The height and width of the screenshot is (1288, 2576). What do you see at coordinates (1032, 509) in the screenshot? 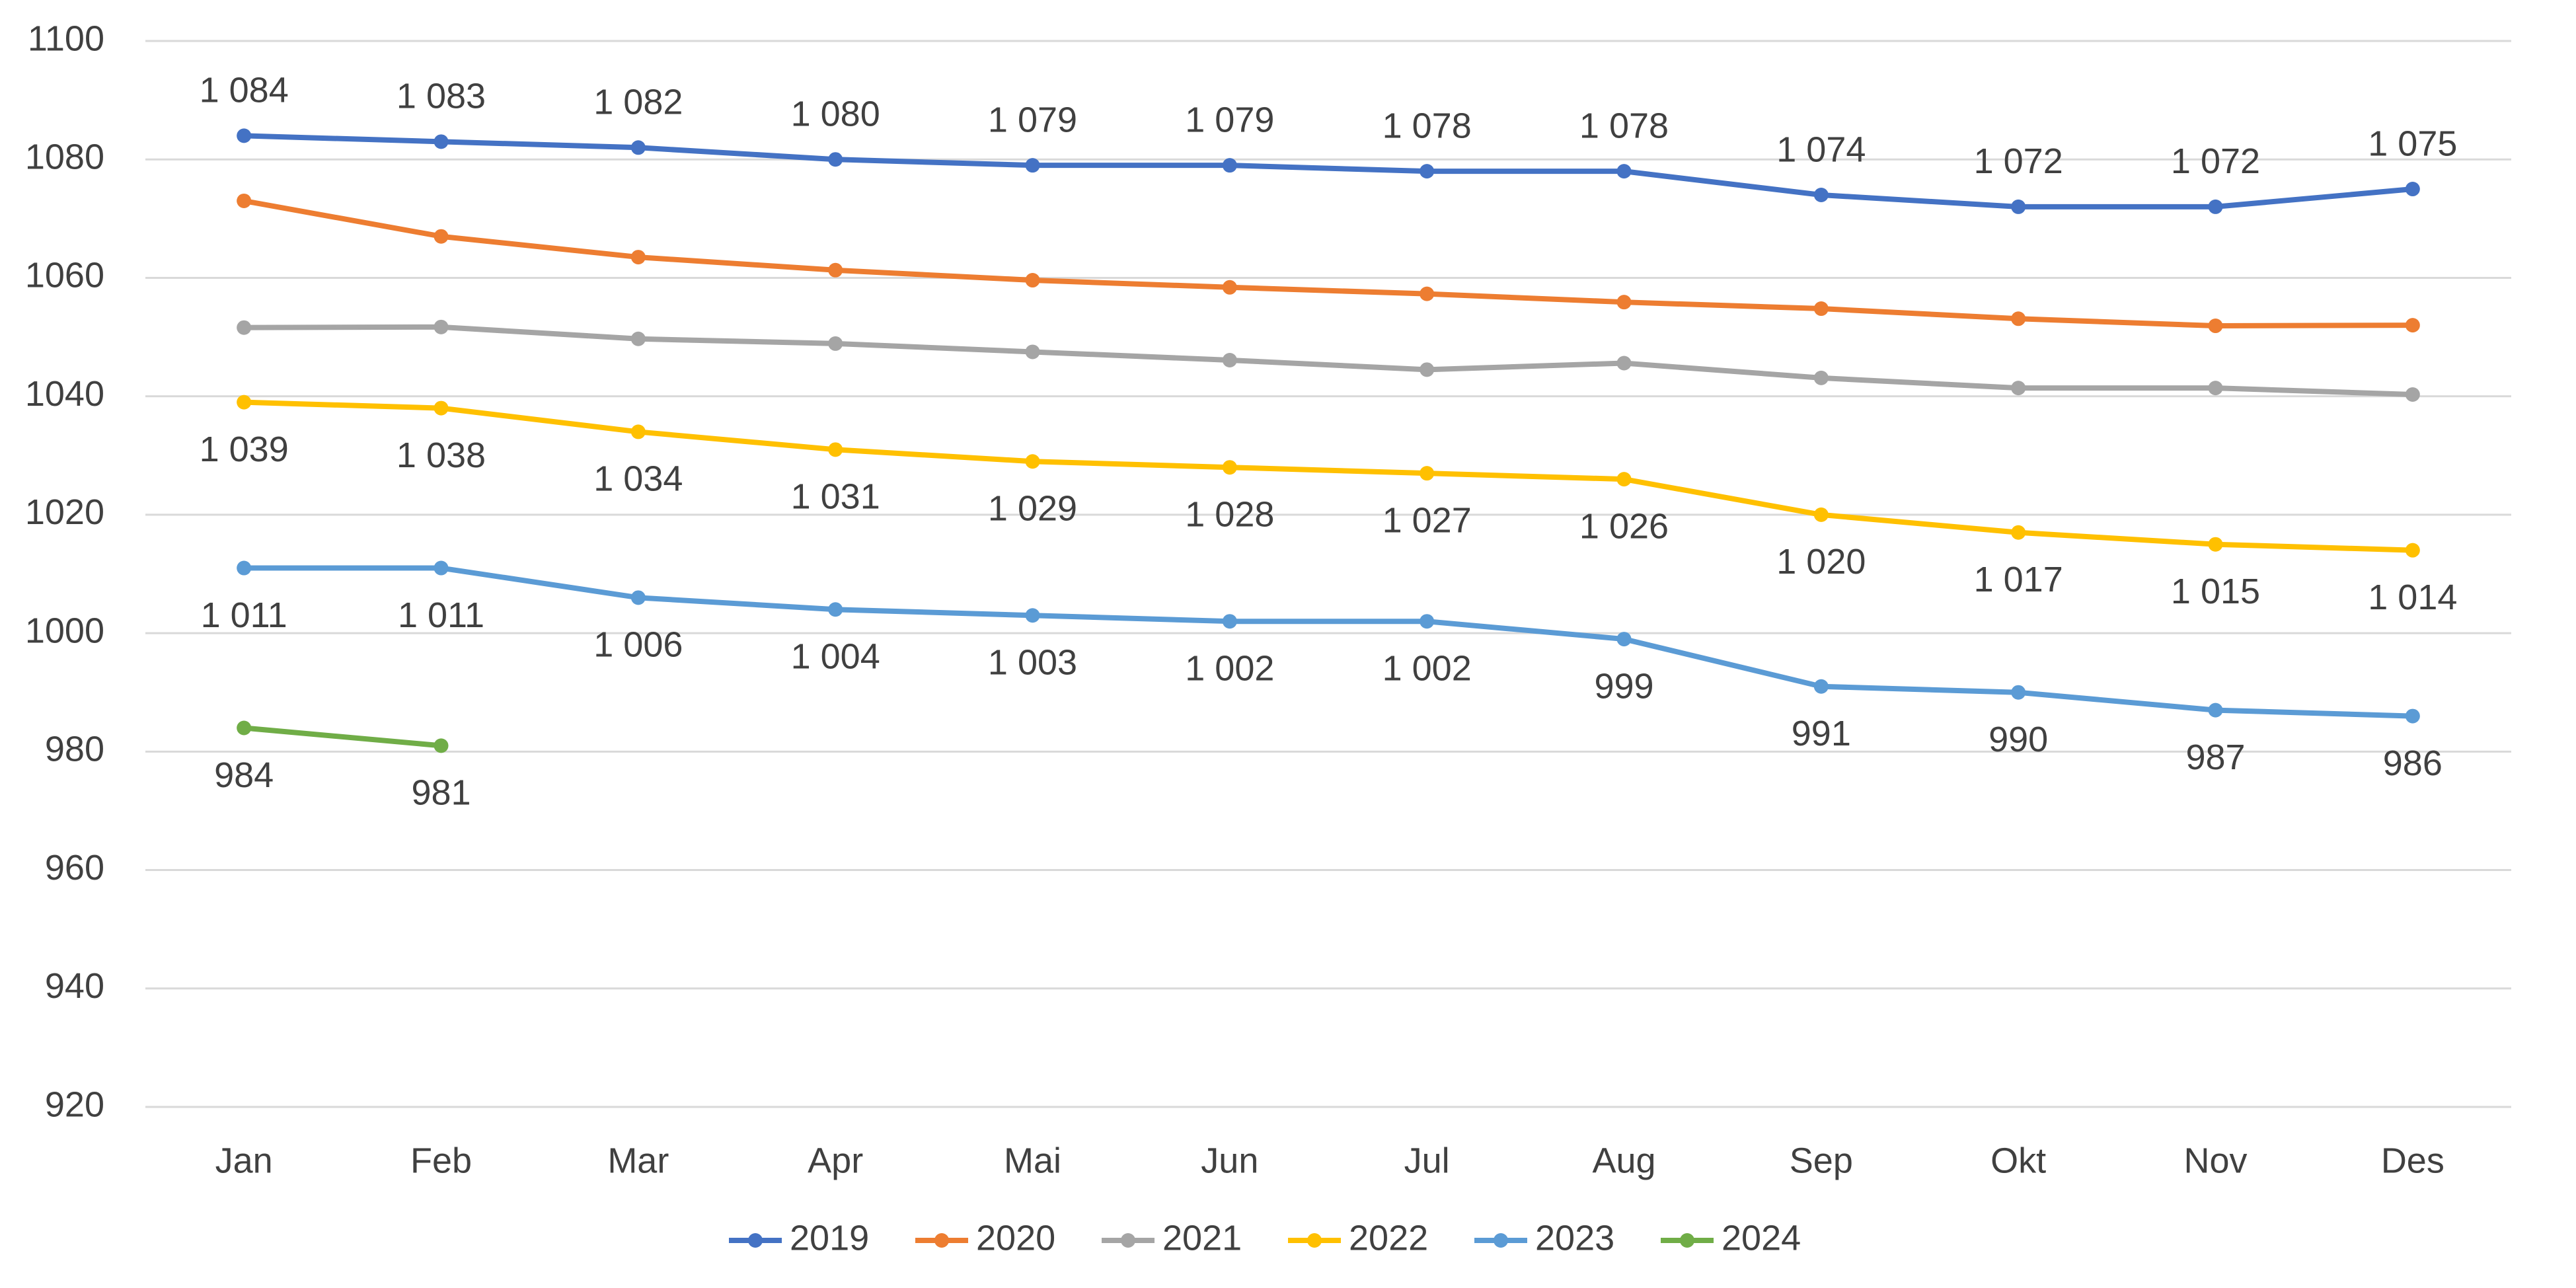
I see `data-label: 1 029` at bounding box center [1032, 509].